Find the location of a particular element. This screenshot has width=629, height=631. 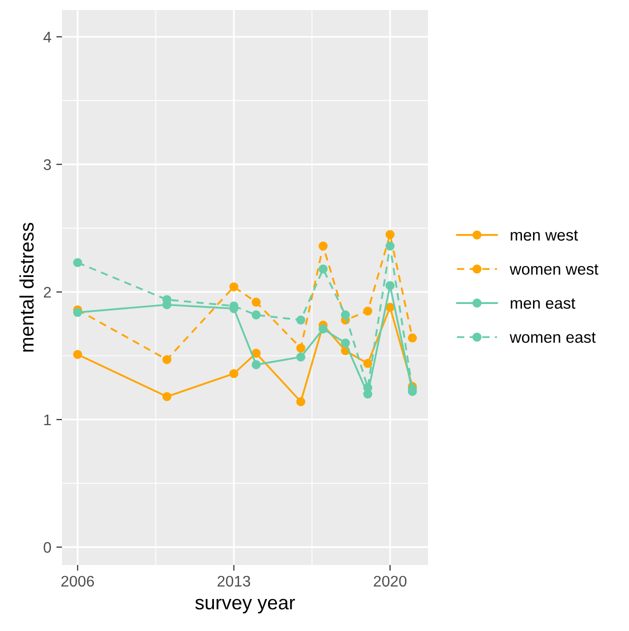

y-tick-label: 4 is located at coordinates (47, 37).